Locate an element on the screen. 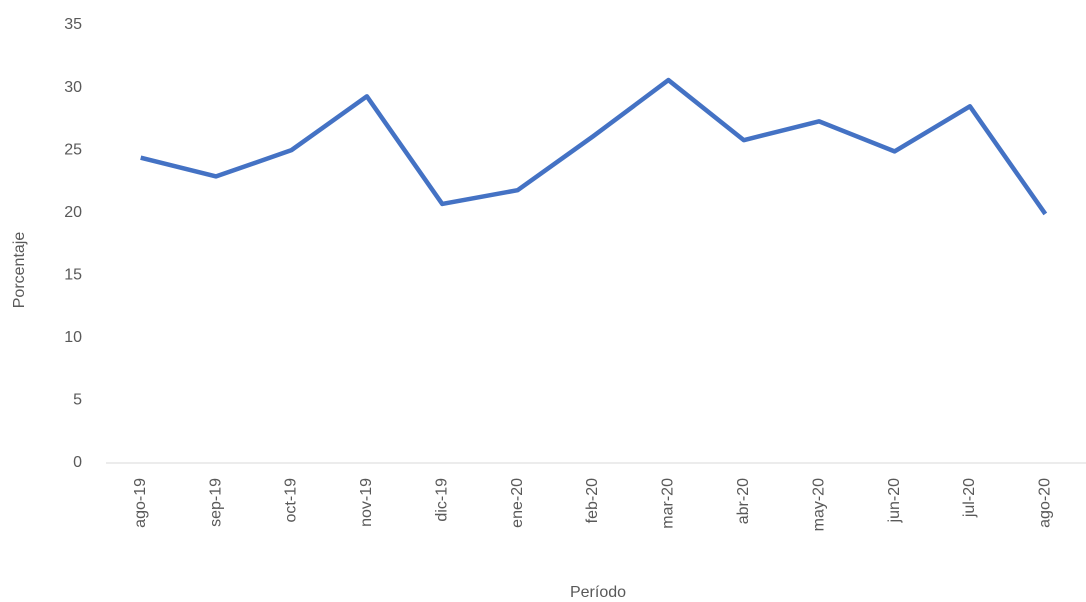  y-axis-title: Porcentaje is located at coordinates (19, 270).